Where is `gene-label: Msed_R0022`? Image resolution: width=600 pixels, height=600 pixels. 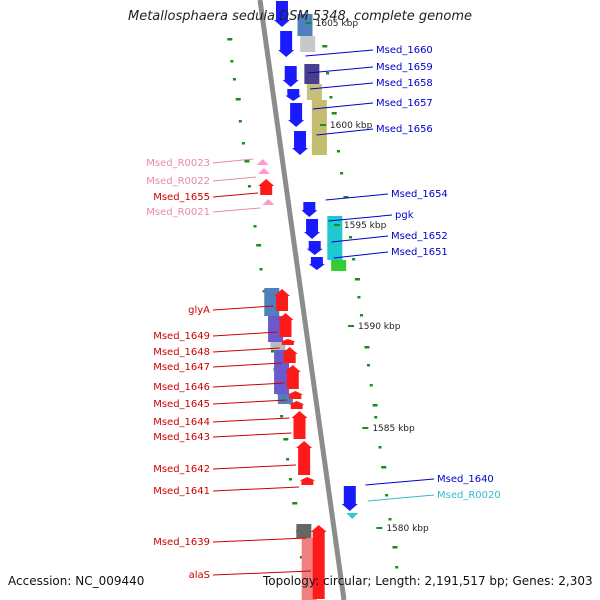 gene-label: Msed_R0022 is located at coordinates (178, 181).